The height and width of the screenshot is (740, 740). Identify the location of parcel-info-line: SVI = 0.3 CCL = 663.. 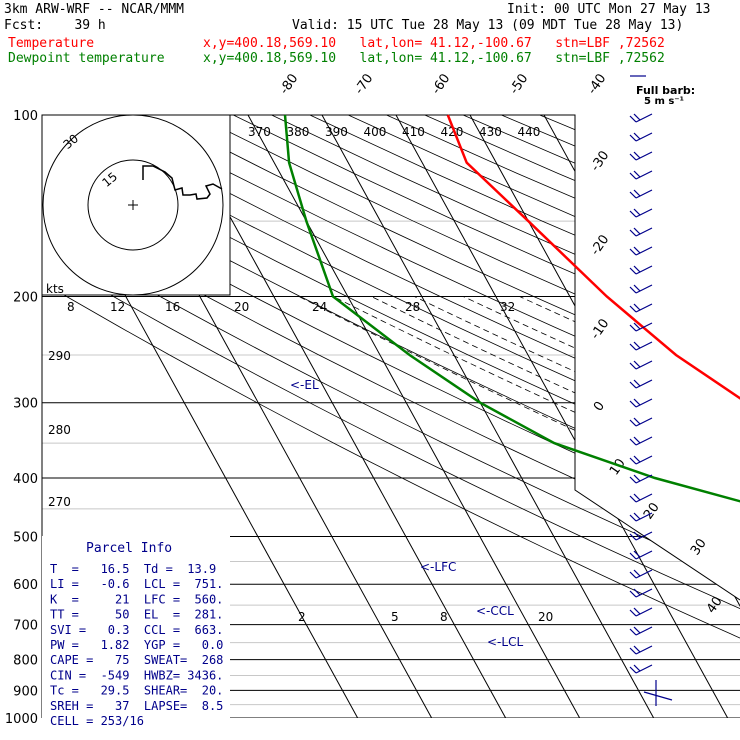
(136, 630).